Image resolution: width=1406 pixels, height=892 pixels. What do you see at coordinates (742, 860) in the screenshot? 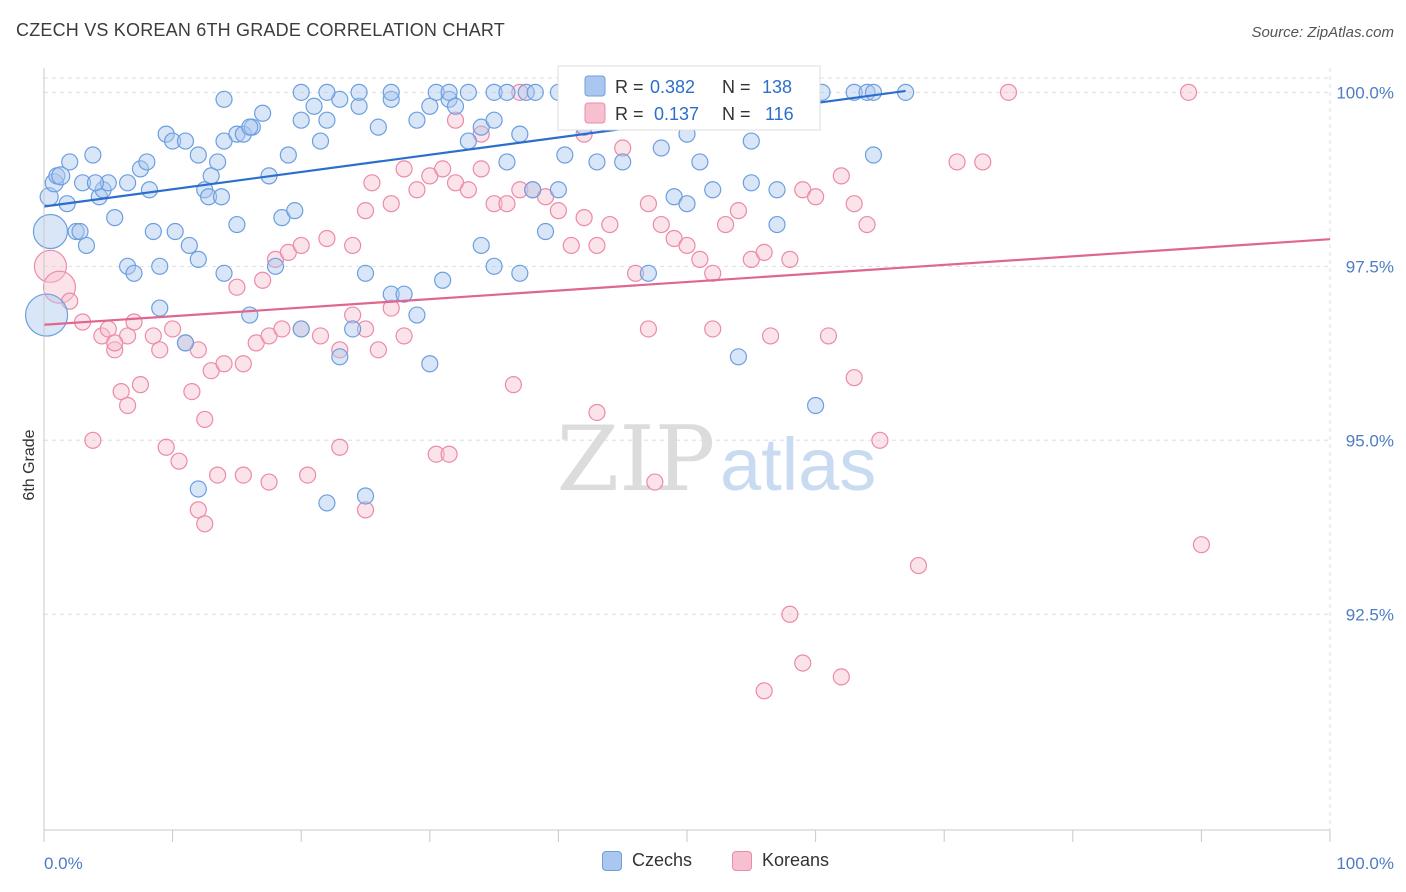
I see `koreans-swatch` at bounding box center [742, 860].